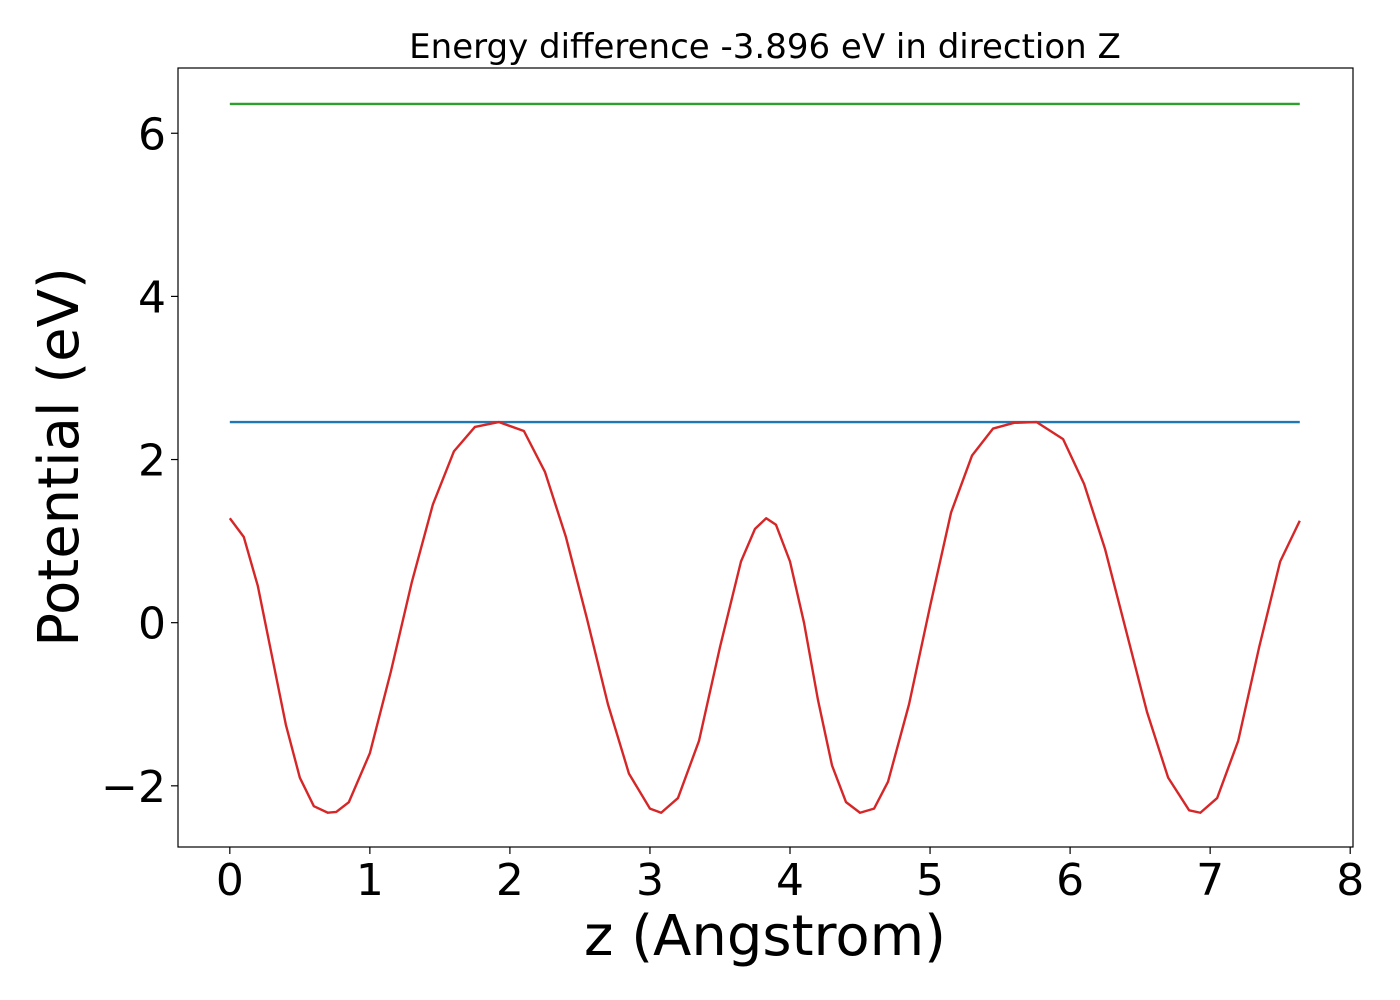  What do you see at coordinates (510, 880) in the screenshot?
I see `x-tick-label: 2` at bounding box center [510, 880].